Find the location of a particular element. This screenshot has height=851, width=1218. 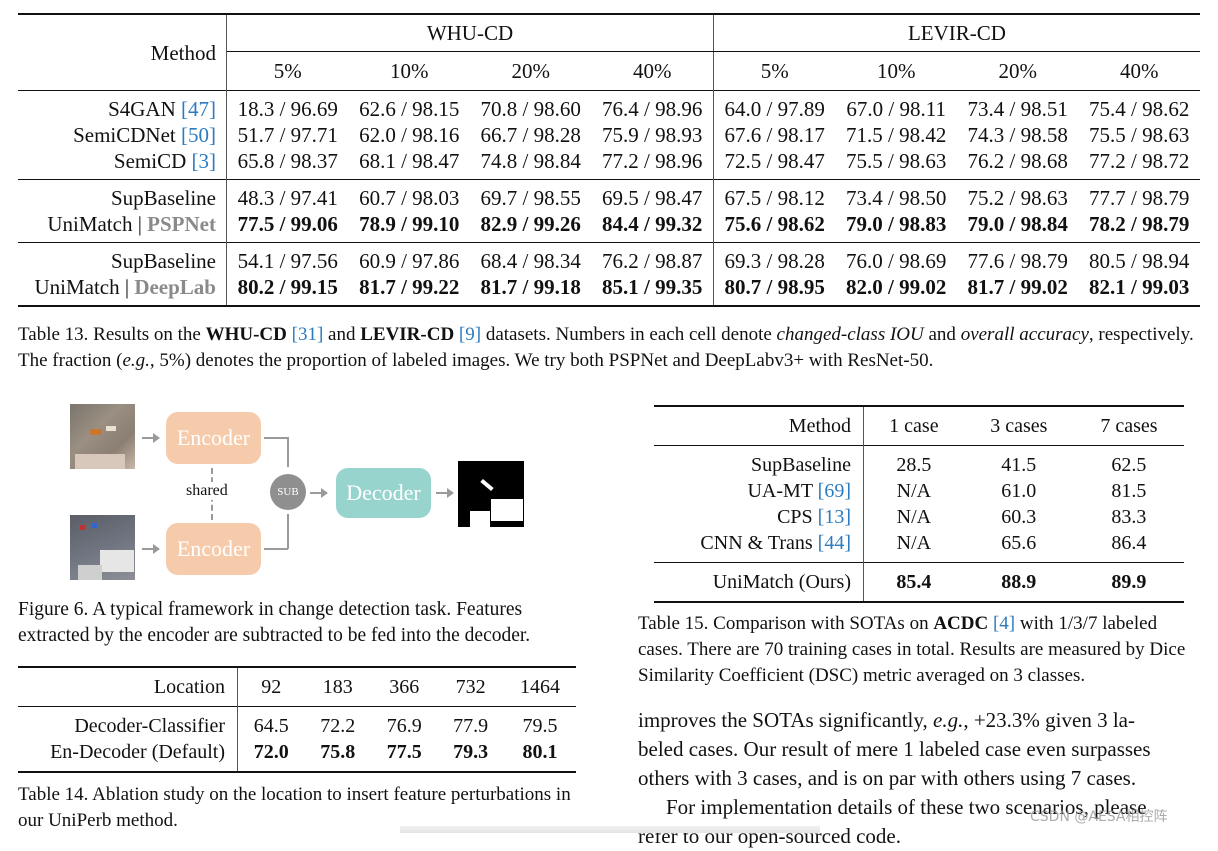

encoder-block-top: Encoder is located at coordinates (213, 438).